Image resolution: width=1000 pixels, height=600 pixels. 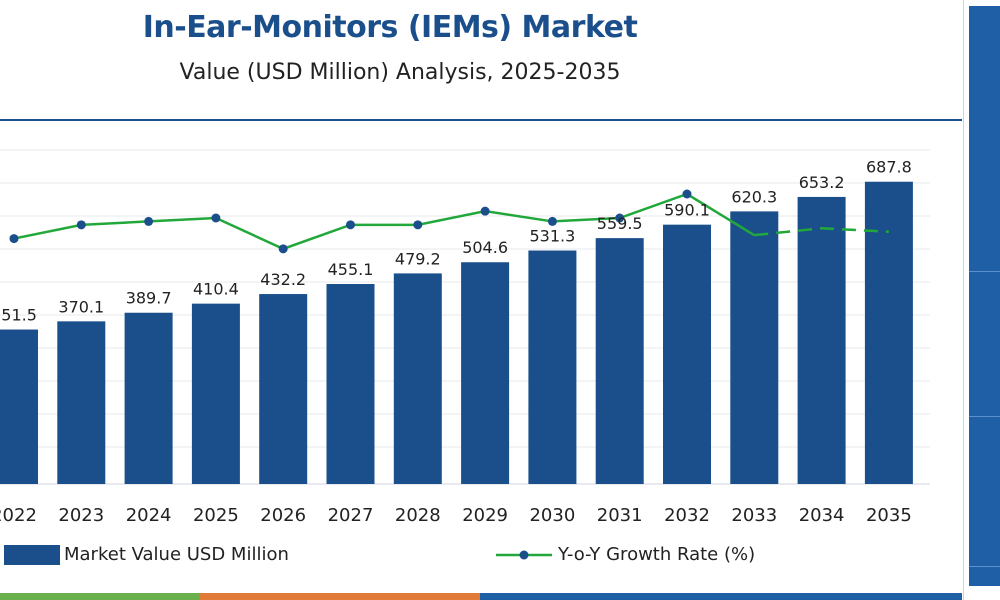 What do you see at coordinates (216, 515) in the screenshot?
I see `x-tick-2025: 2025` at bounding box center [216, 515].